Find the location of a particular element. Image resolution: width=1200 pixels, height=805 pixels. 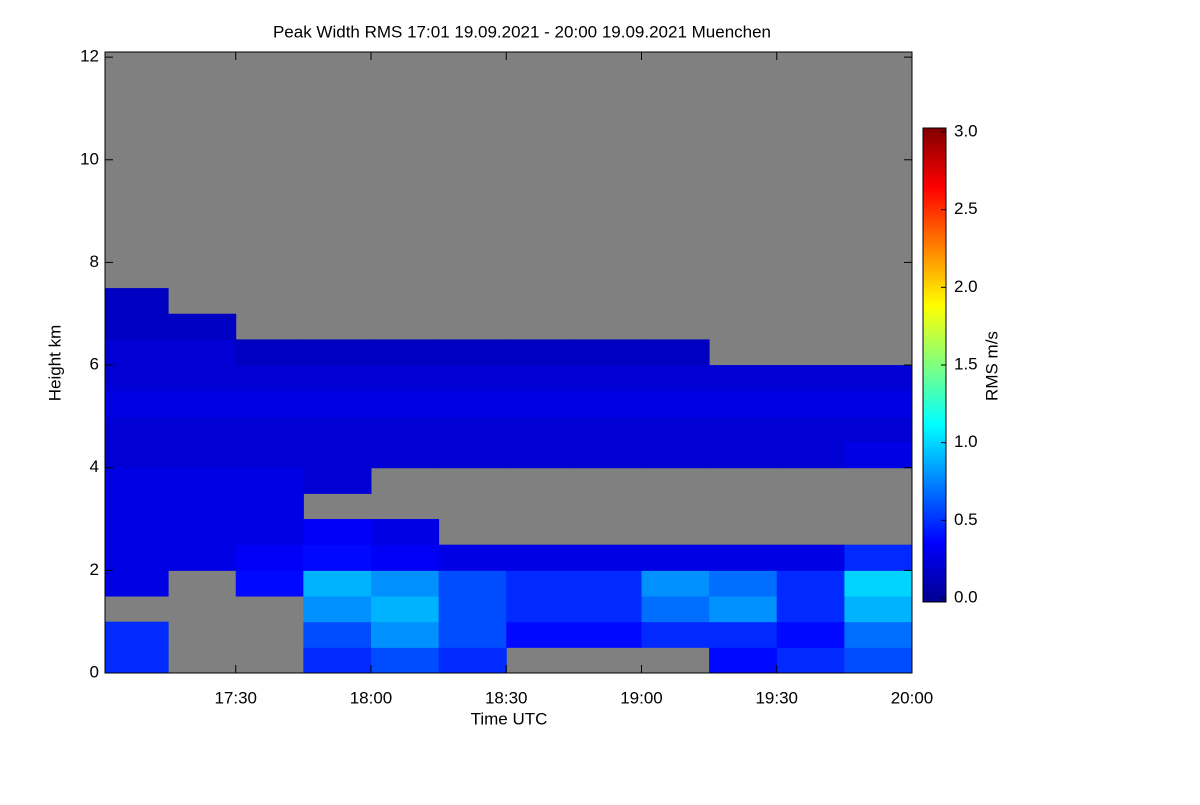

x-tick-label: 18:30 is located at coordinates (506, 697).